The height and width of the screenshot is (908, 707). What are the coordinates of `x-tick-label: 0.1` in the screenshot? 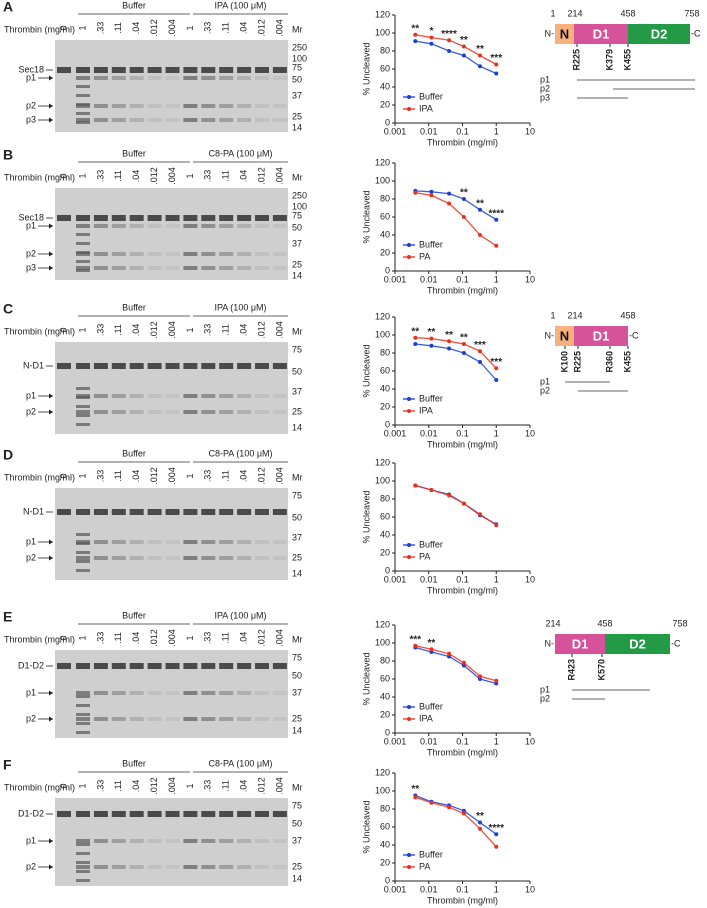 It's located at (462, 741).